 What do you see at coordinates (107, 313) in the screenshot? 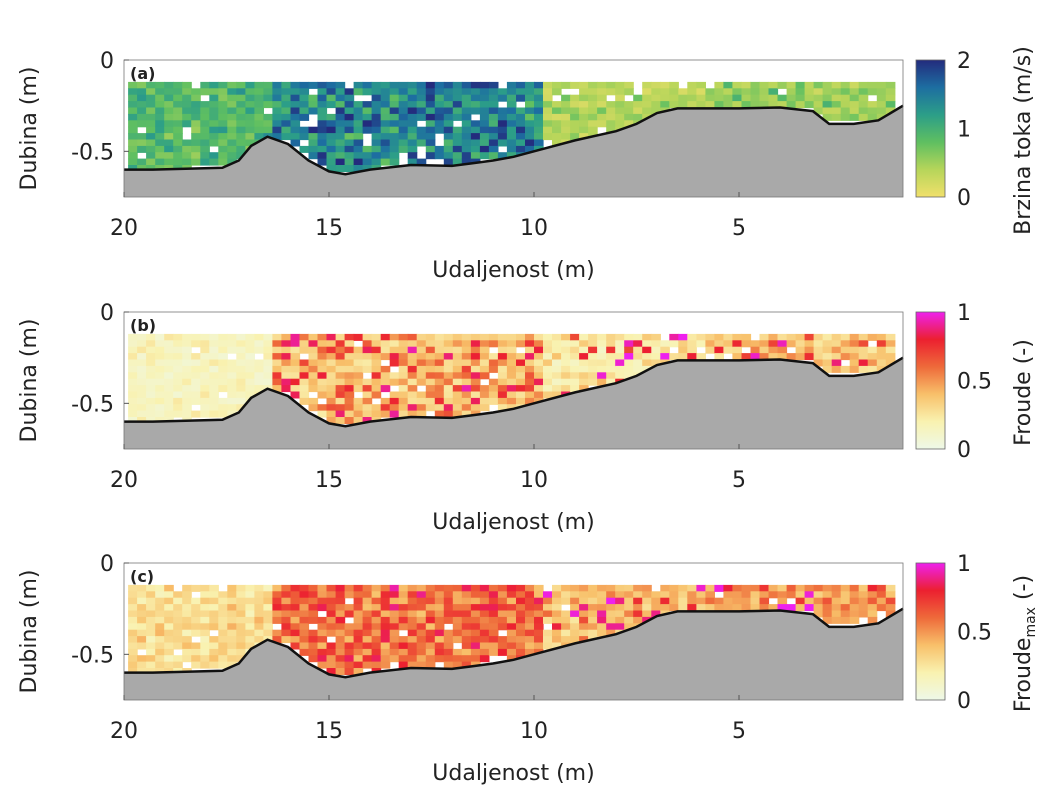
I see `y-tick-label: 0` at bounding box center [107, 313].